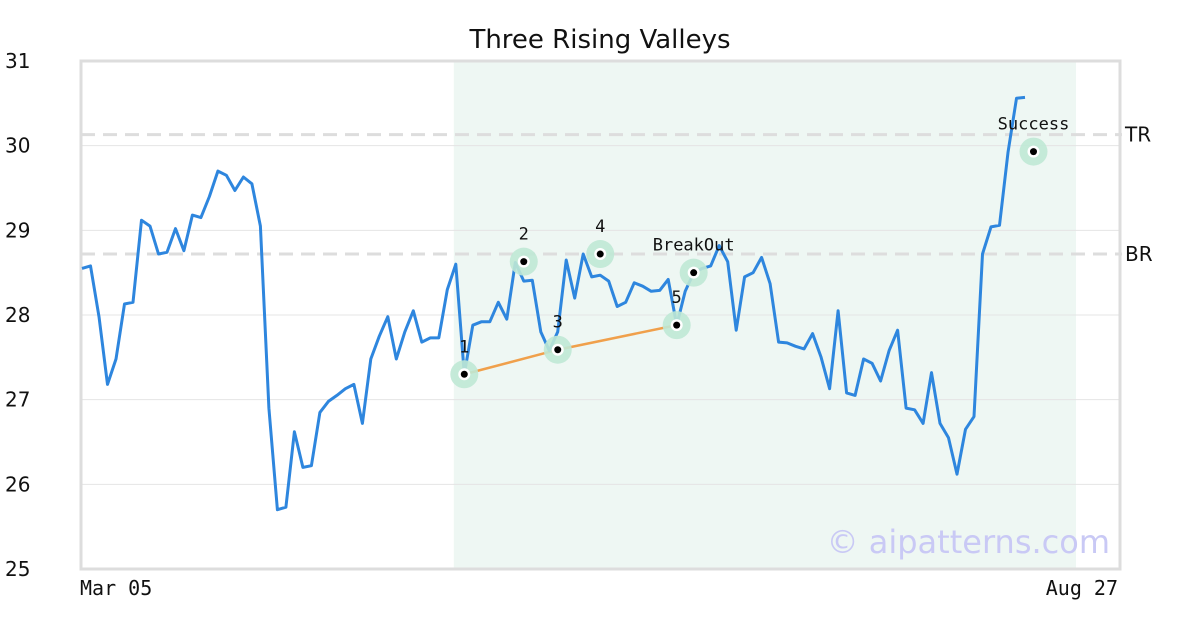 The image size is (1200, 630). I want to click on level-label: TR, so click(1137, 135).